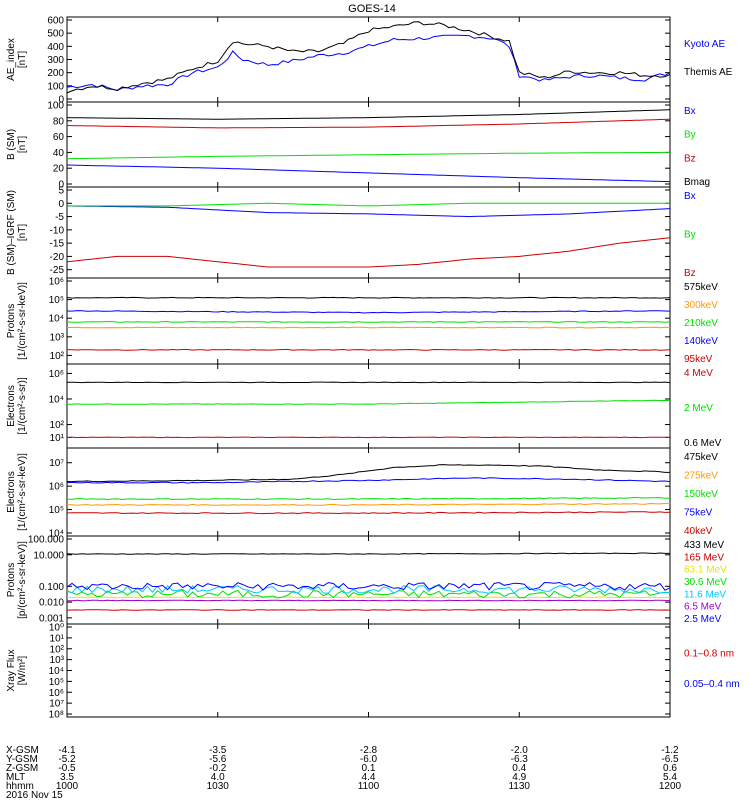 The height and width of the screenshot is (801, 750). What do you see at coordinates (51, 618) in the screenshot?
I see `y-tick-label: 0.001` at bounding box center [51, 618].